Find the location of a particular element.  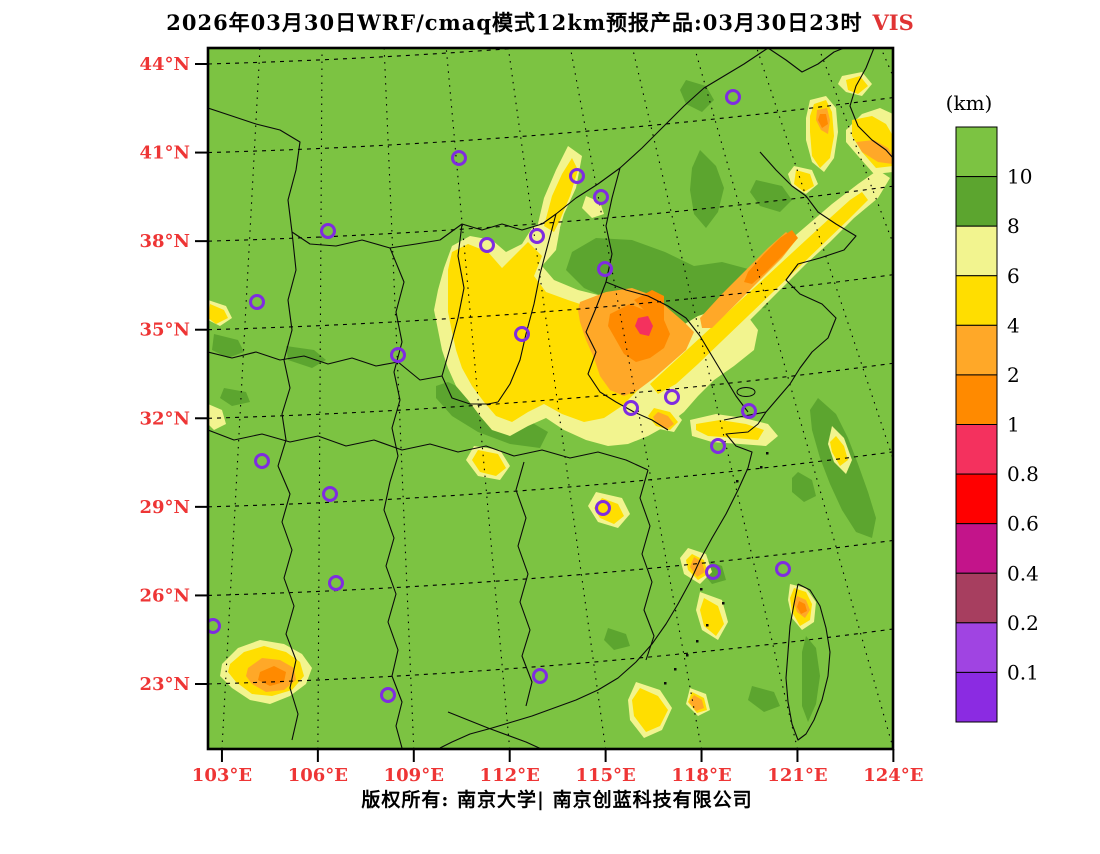

lon-tick-label: 112°E is located at coordinates (510, 775).